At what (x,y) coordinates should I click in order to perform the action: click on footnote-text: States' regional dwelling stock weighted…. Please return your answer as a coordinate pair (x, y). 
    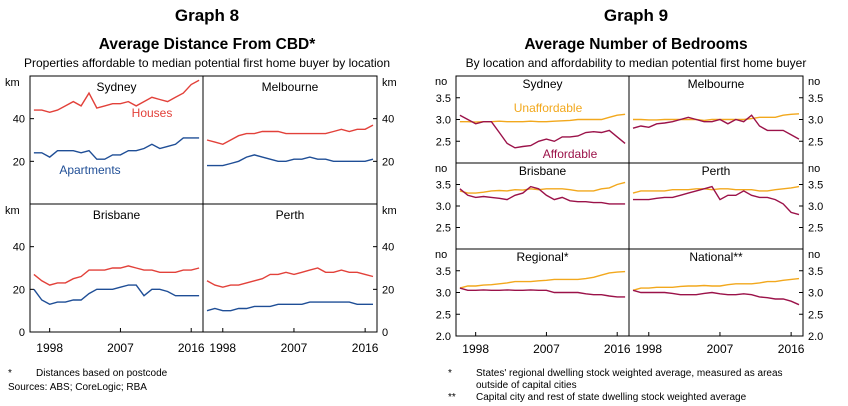
    Looking at the image, I should click on (629, 379).